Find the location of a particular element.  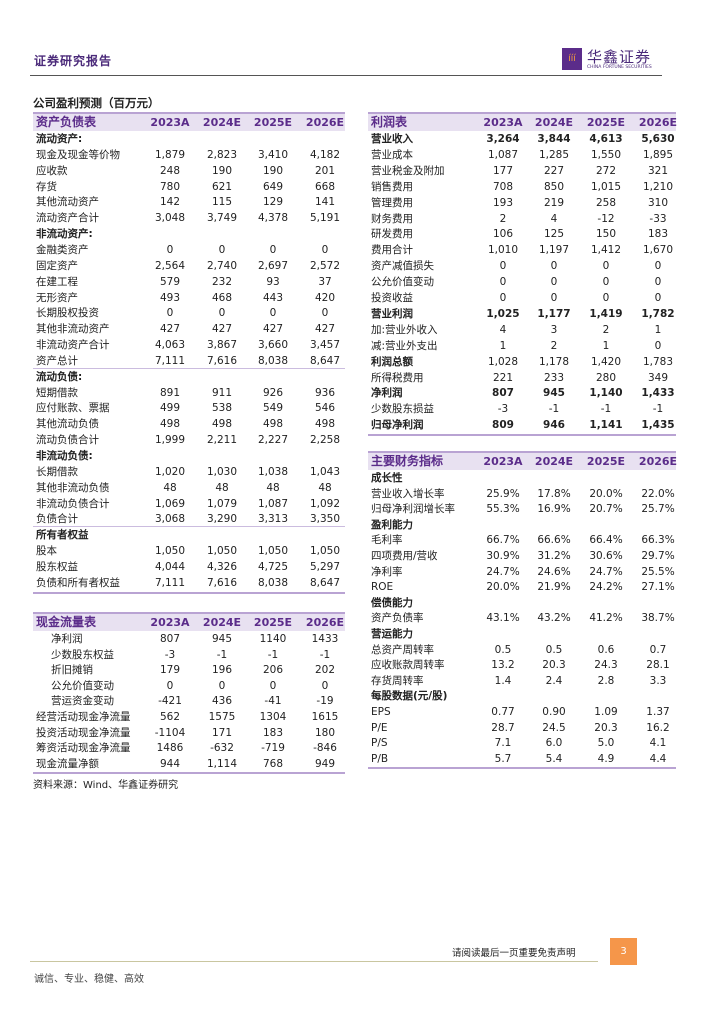

table-row: 少数股东损益 -3 -1 -1 -1 is located at coordinates (522, 409).